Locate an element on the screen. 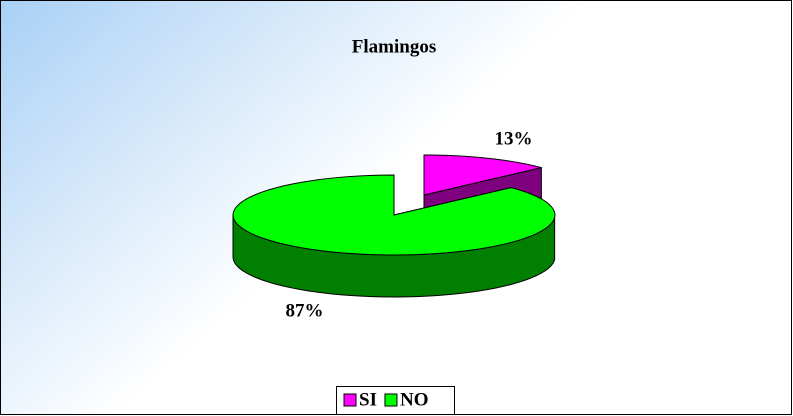  legend: SI NO is located at coordinates (395, 400).